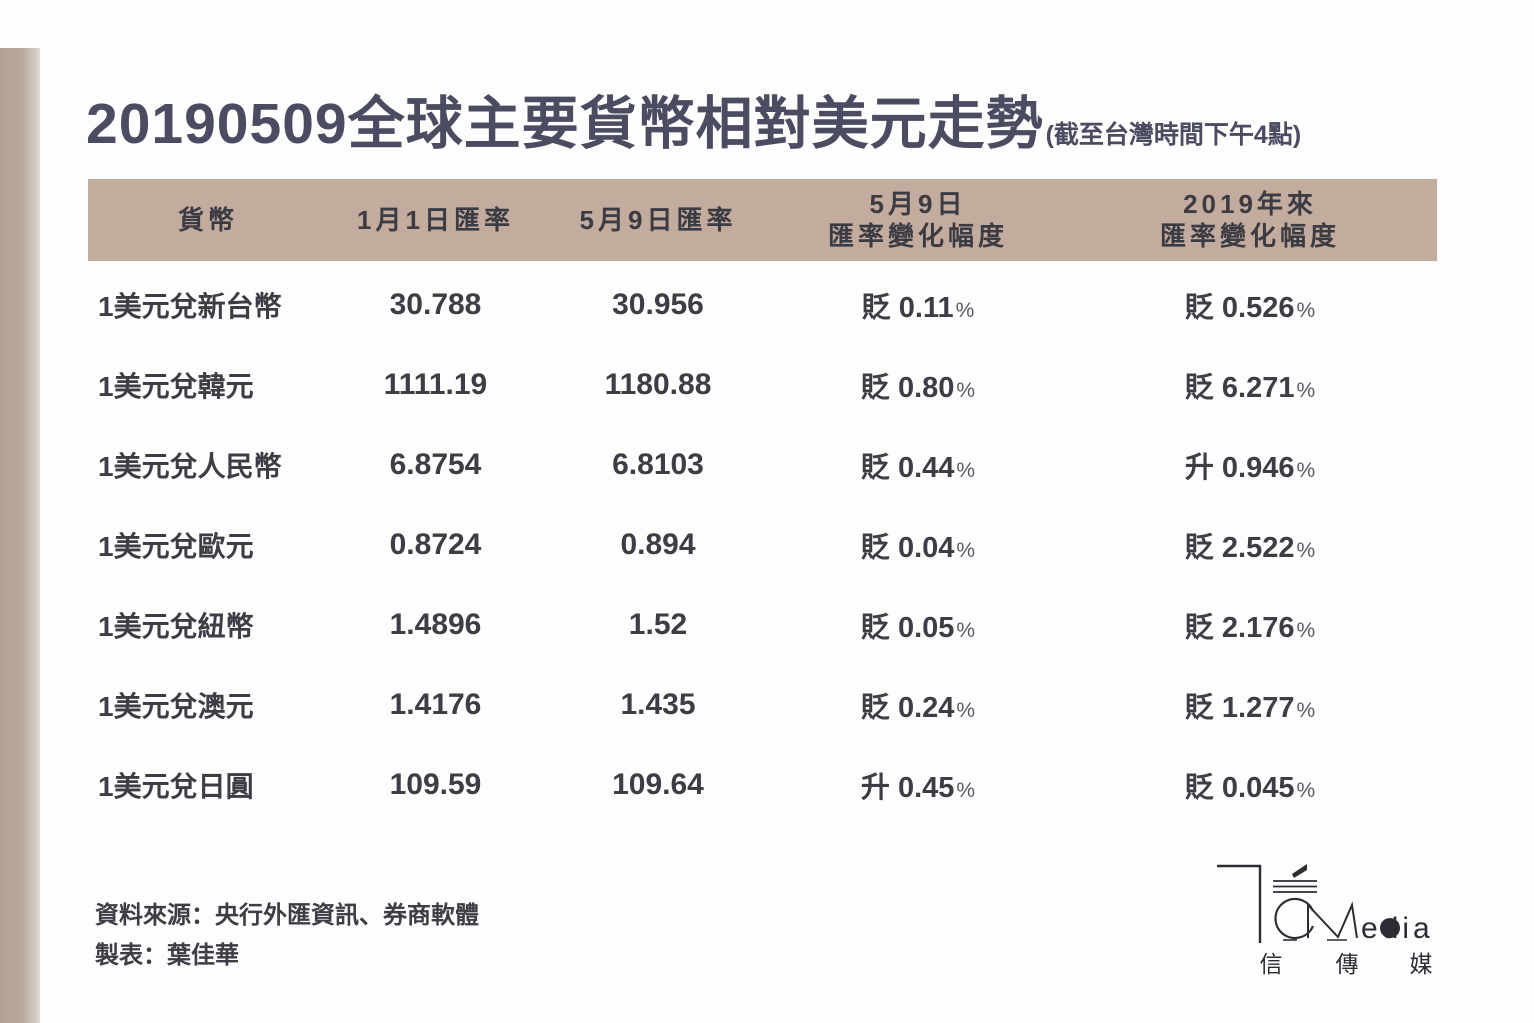 Image resolution: width=1534 pixels, height=1023 pixels. Describe the element at coordinates (1239, 903) in the screenshot. I see `logo-person-radical-stroke` at that location.